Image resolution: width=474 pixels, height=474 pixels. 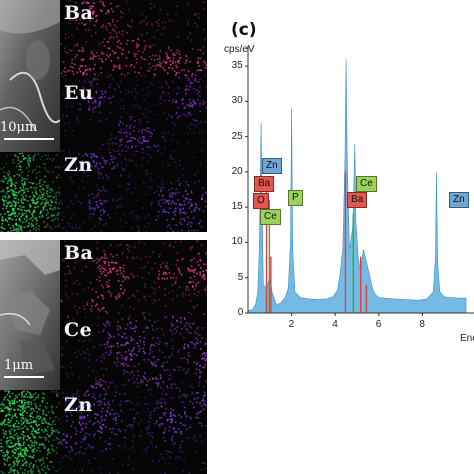 What do you see at coordinates (133, 432) in the screenshot?
I see `element-map-b-3: Zn` at bounding box center [133, 432].